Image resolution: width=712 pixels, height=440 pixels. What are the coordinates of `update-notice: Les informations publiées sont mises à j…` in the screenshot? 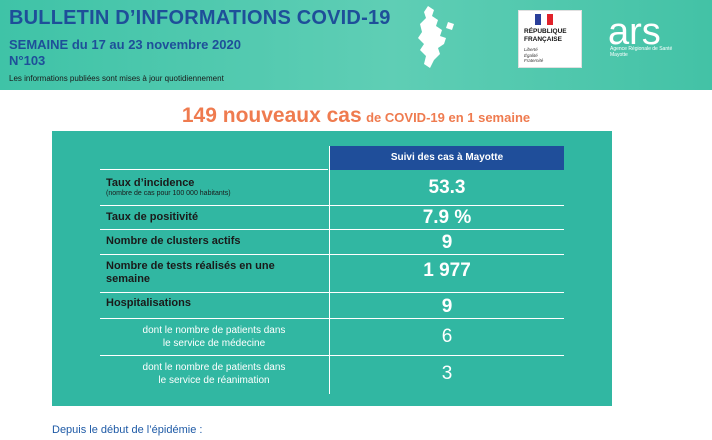 It's located at (116, 78).